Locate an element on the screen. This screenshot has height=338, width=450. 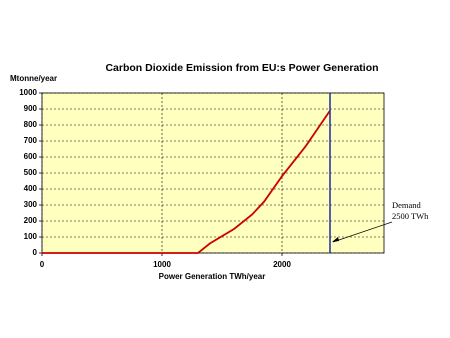
annotation: Demand is located at coordinates (407, 205).